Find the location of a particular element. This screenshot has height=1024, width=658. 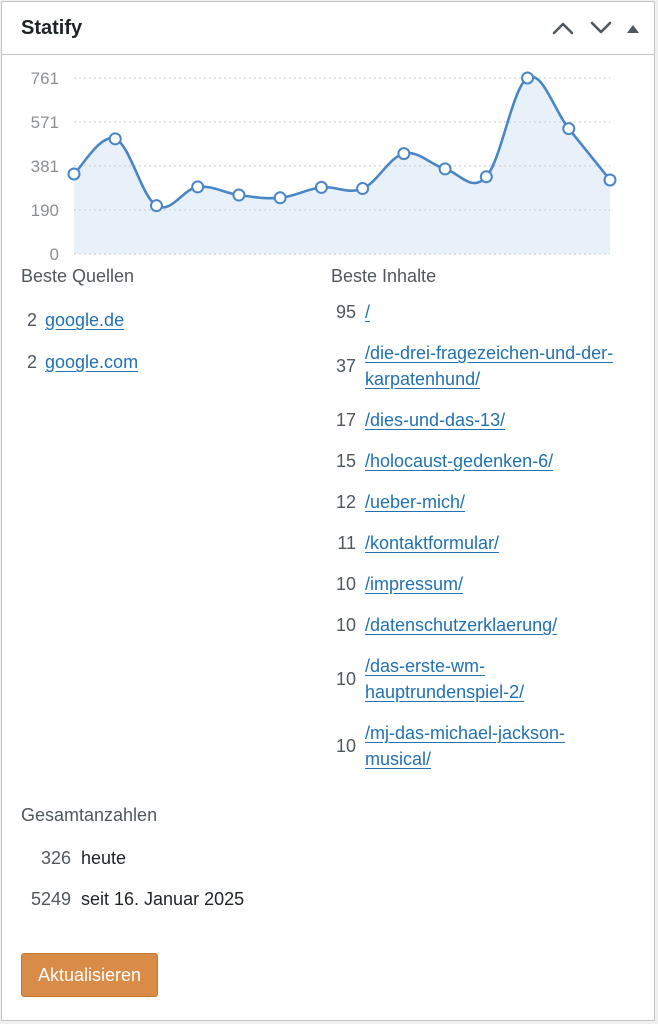

list-item: 12 /ueber-mich/ is located at coordinates (481, 502).